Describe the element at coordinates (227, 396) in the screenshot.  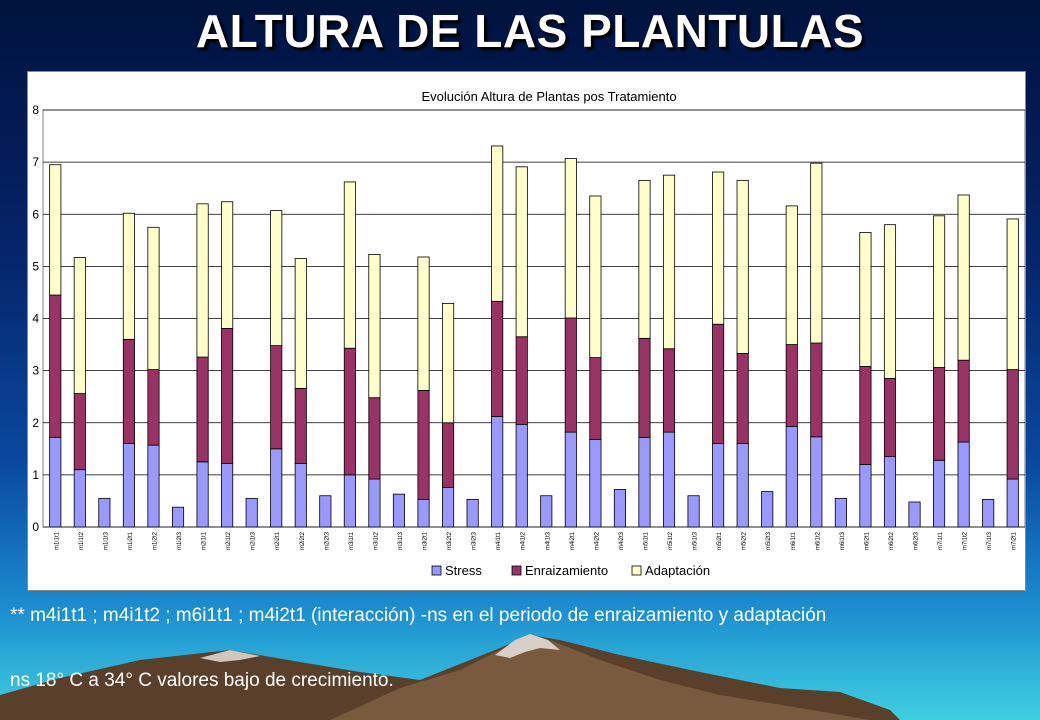
I see `bar-enraizamiento-m2i1t2` at that location.